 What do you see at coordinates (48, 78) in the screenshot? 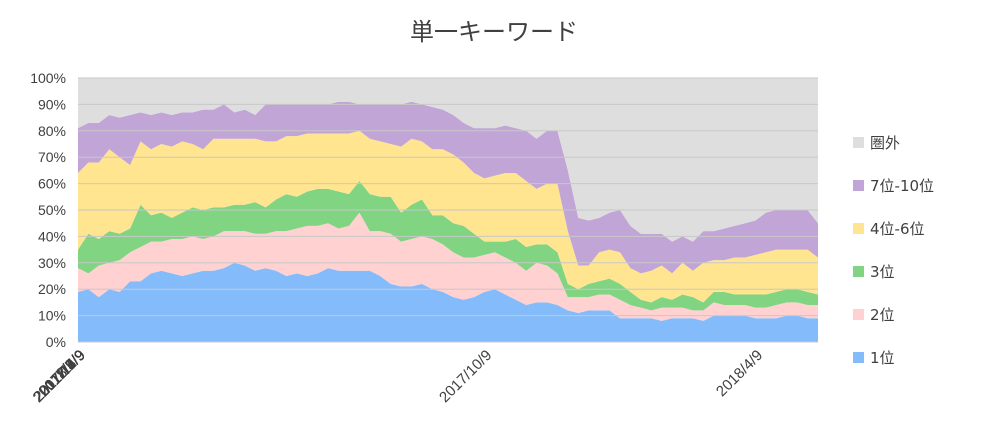
I see `y-tick-label: 100%` at bounding box center [48, 78].